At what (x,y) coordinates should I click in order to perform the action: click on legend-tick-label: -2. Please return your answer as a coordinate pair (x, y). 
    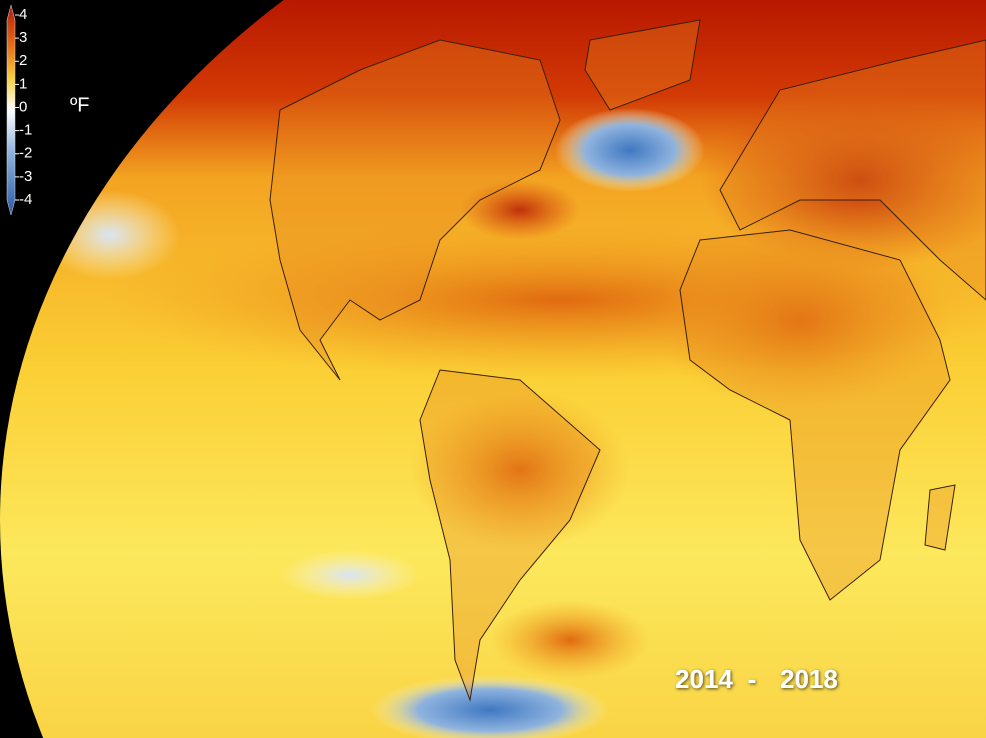
    Looking at the image, I should click on (25, 153).